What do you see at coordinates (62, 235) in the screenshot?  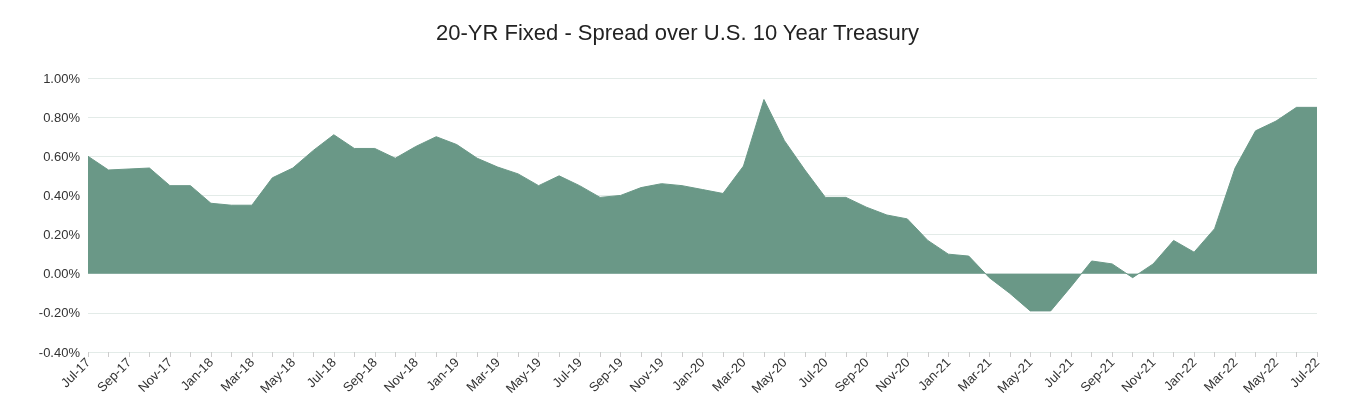 I see `y-tick-label: 0.20%` at bounding box center [62, 235].